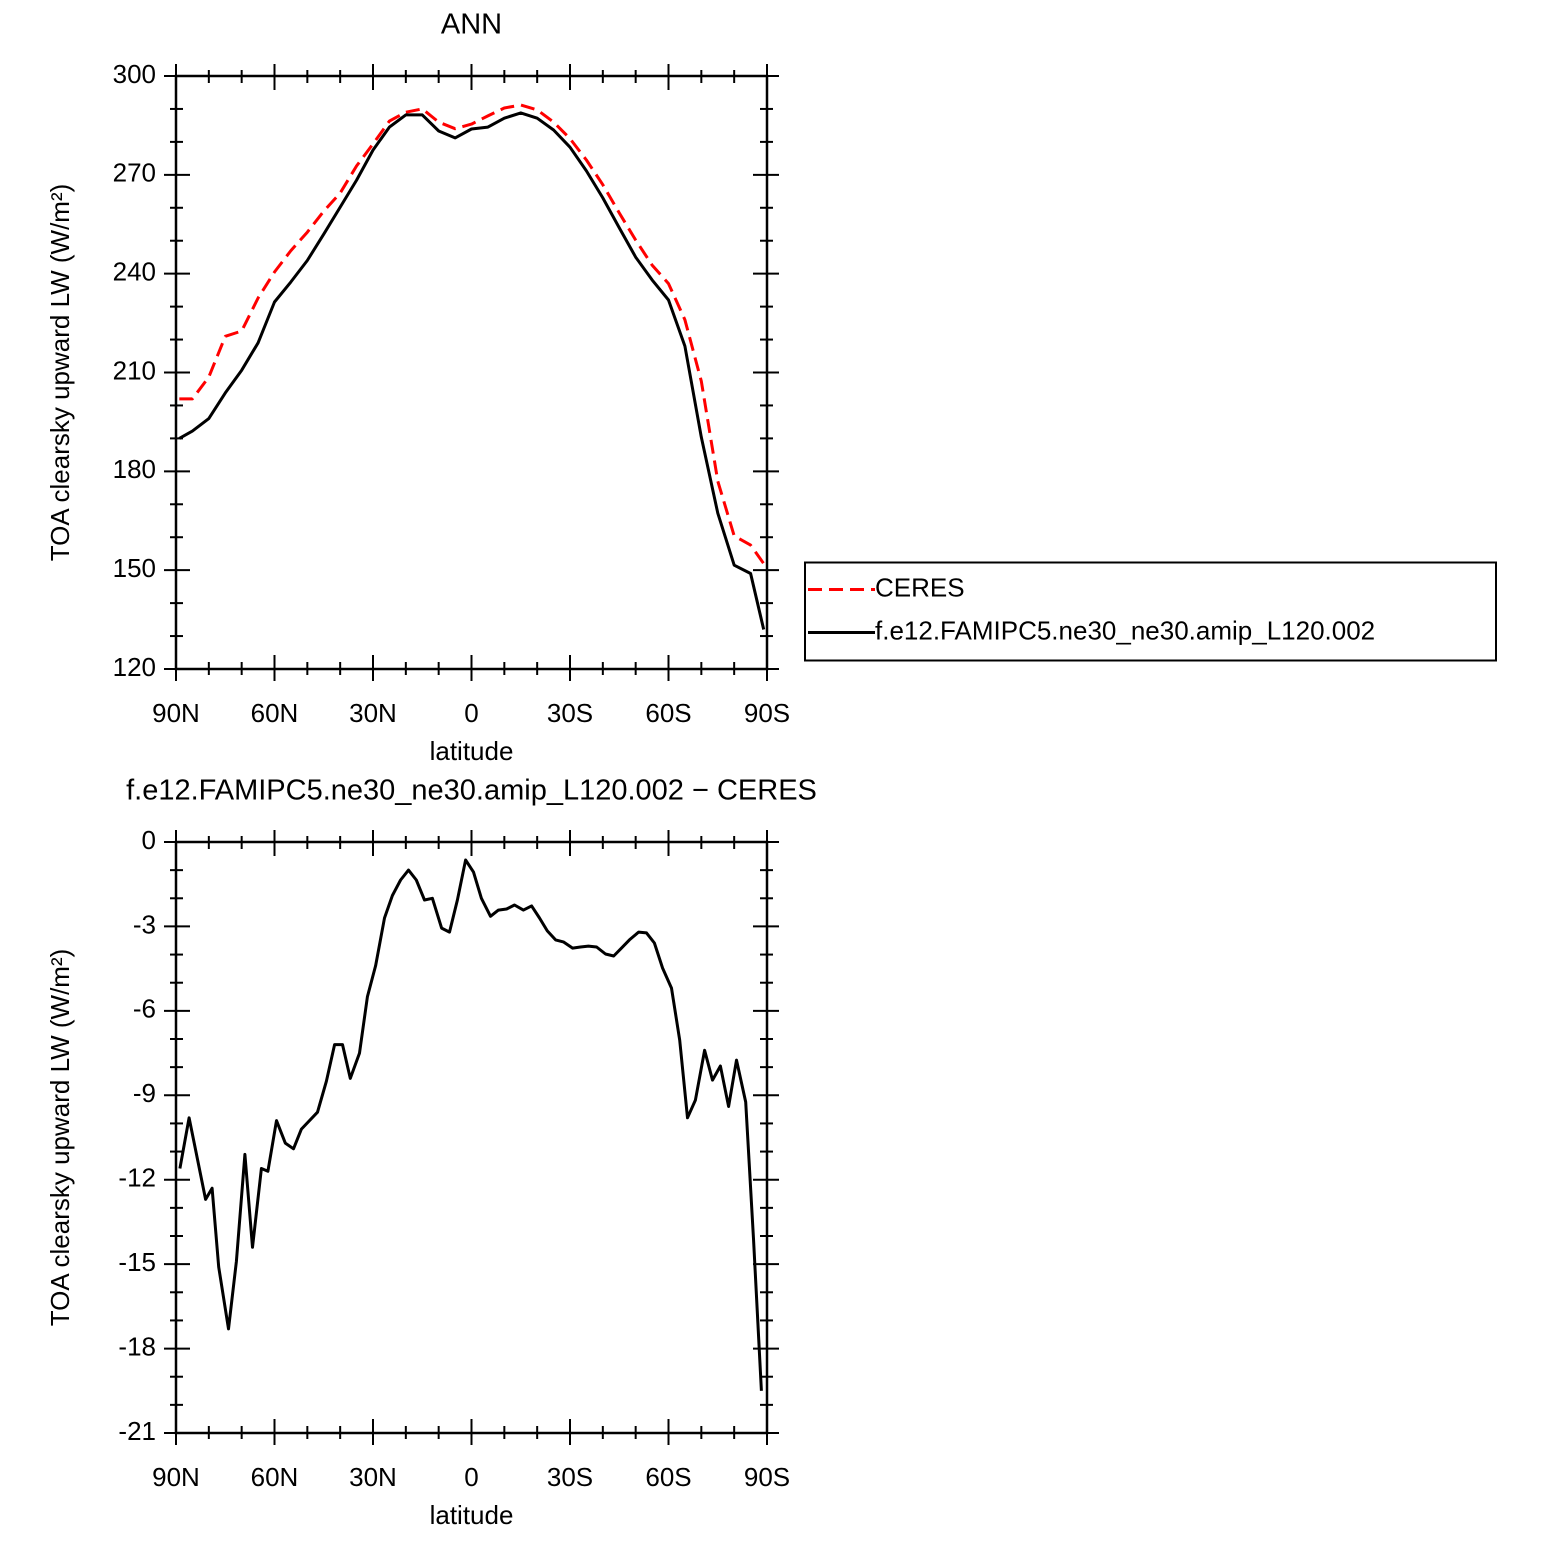  I want to click on legend-label: CERES, so click(920, 587).